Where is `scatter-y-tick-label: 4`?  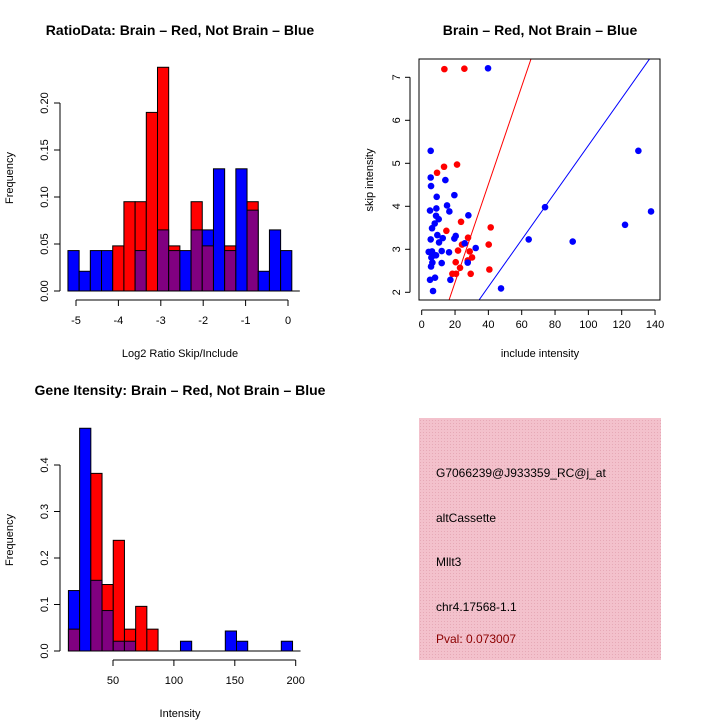 scatter-y-tick-label: 4 is located at coordinates (397, 206).